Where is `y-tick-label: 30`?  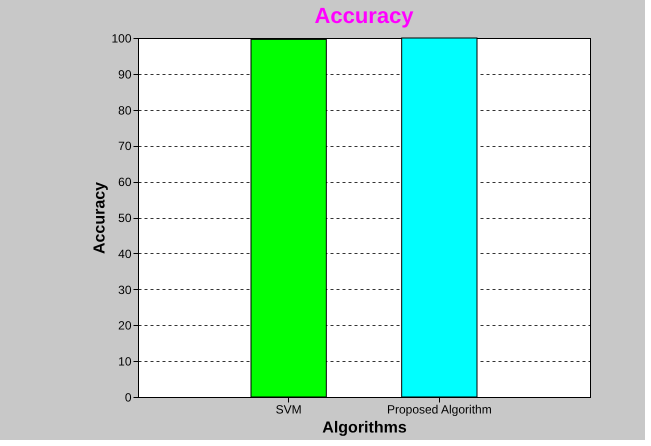
y-tick-label: 30 is located at coordinates (125, 289).